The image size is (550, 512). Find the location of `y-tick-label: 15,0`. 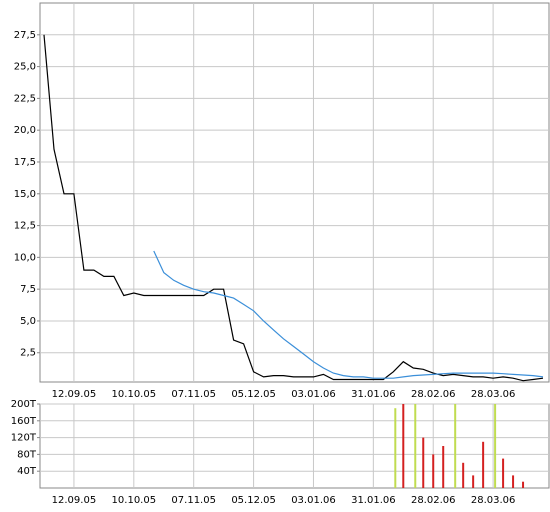

y-tick-label: 15,0 is located at coordinates (25, 194).